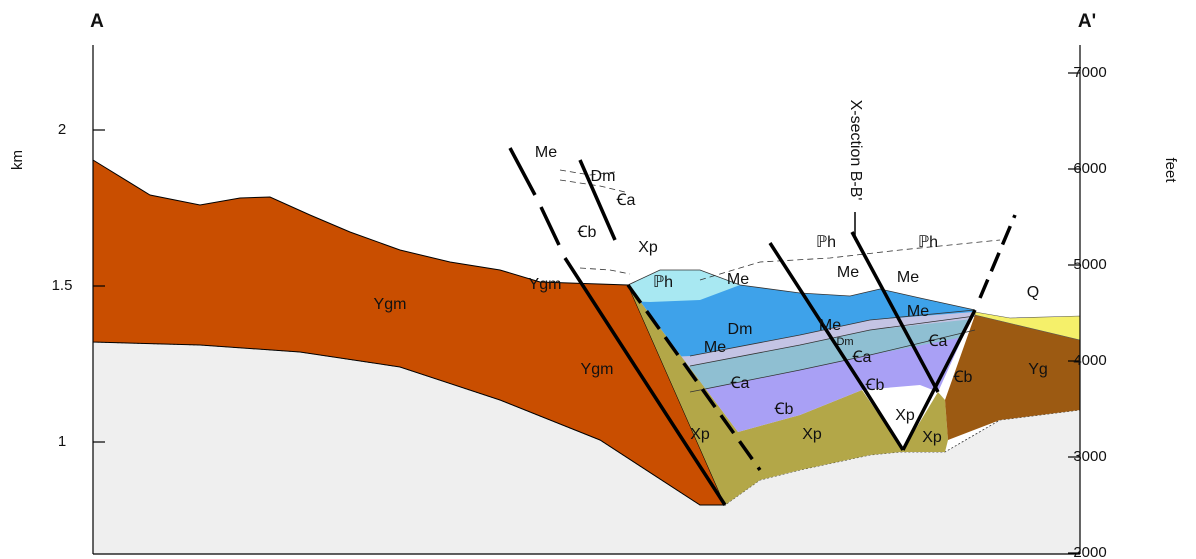 The width and height of the screenshot is (1196, 559). What do you see at coordinates (62, 285) in the screenshot?
I see `tick-label: 1.5` at bounding box center [62, 285].